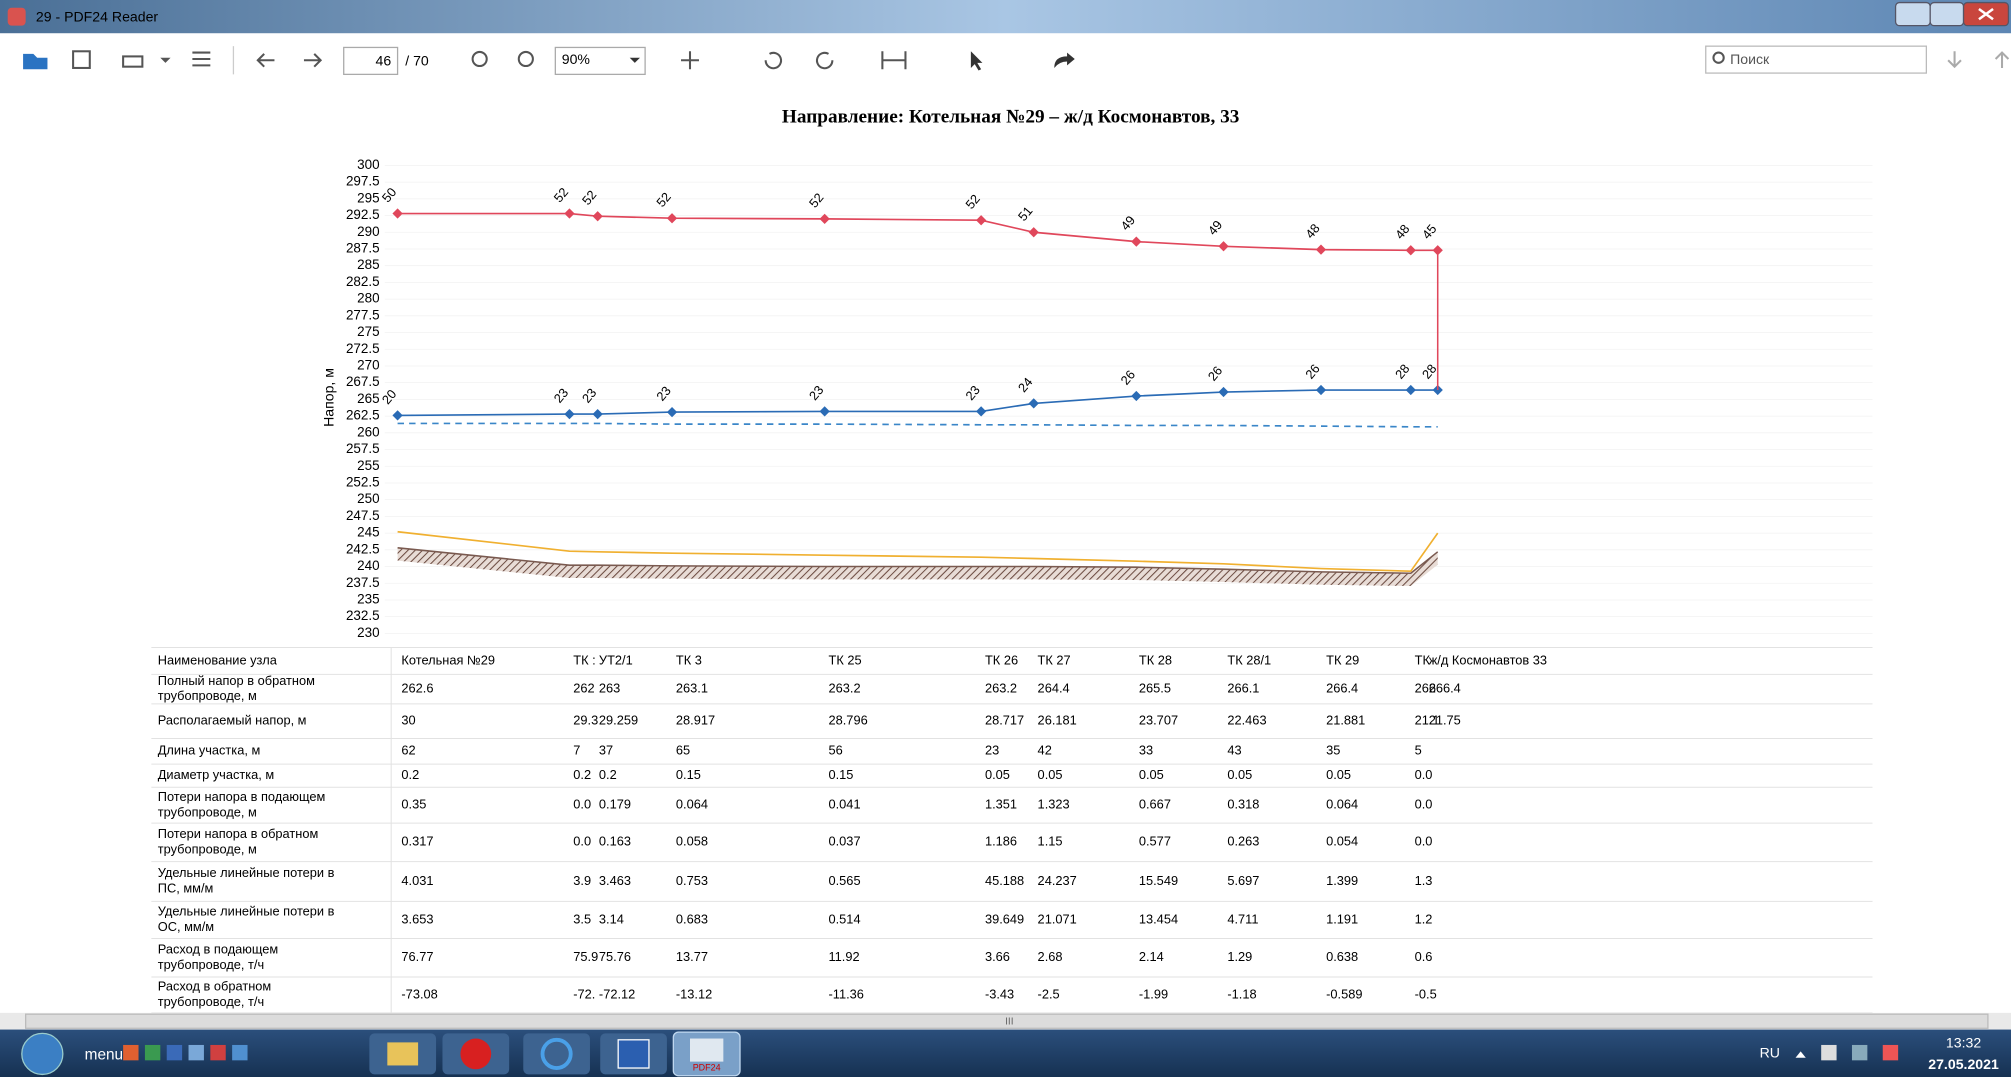 The image size is (2011, 1077). Describe the element at coordinates (368, 398) in the screenshot. I see `y-tick-label: 265` at that location.